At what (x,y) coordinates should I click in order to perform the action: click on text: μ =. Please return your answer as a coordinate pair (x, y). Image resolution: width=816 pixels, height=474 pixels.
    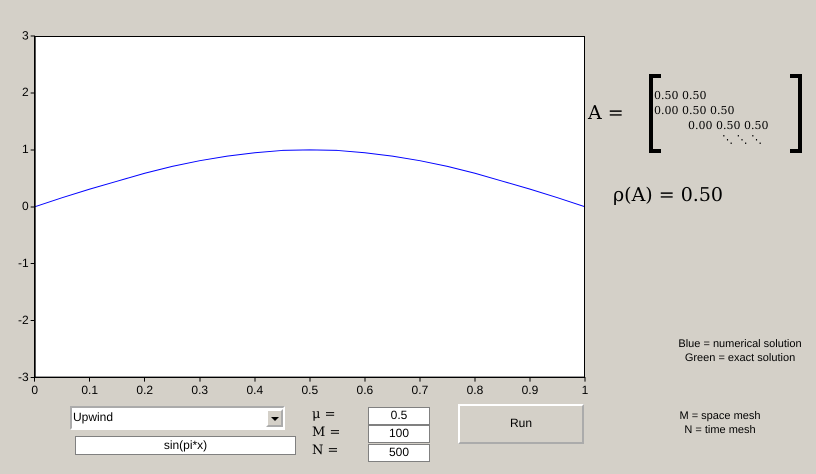
    Looking at the image, I should click on (324, 414).